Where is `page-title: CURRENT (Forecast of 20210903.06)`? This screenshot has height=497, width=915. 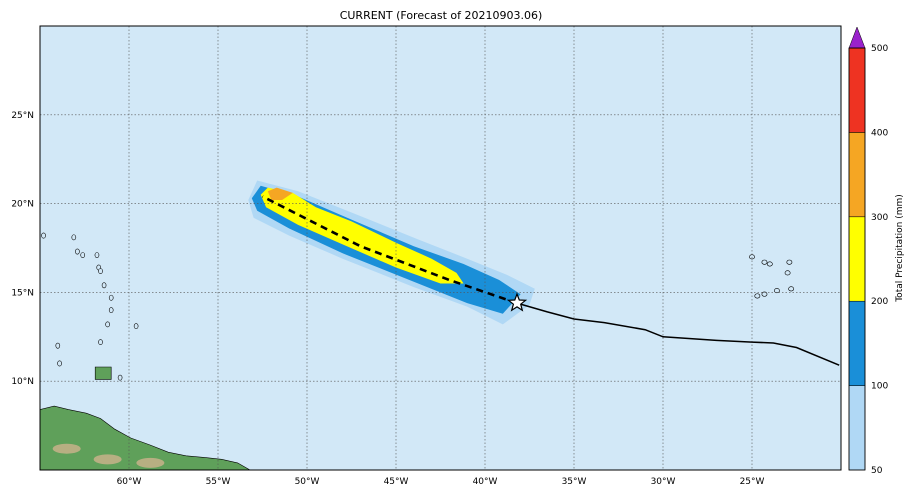
page-title: CURRENT (Forecast of 20210903.06) is located at coordinates (441, 15).